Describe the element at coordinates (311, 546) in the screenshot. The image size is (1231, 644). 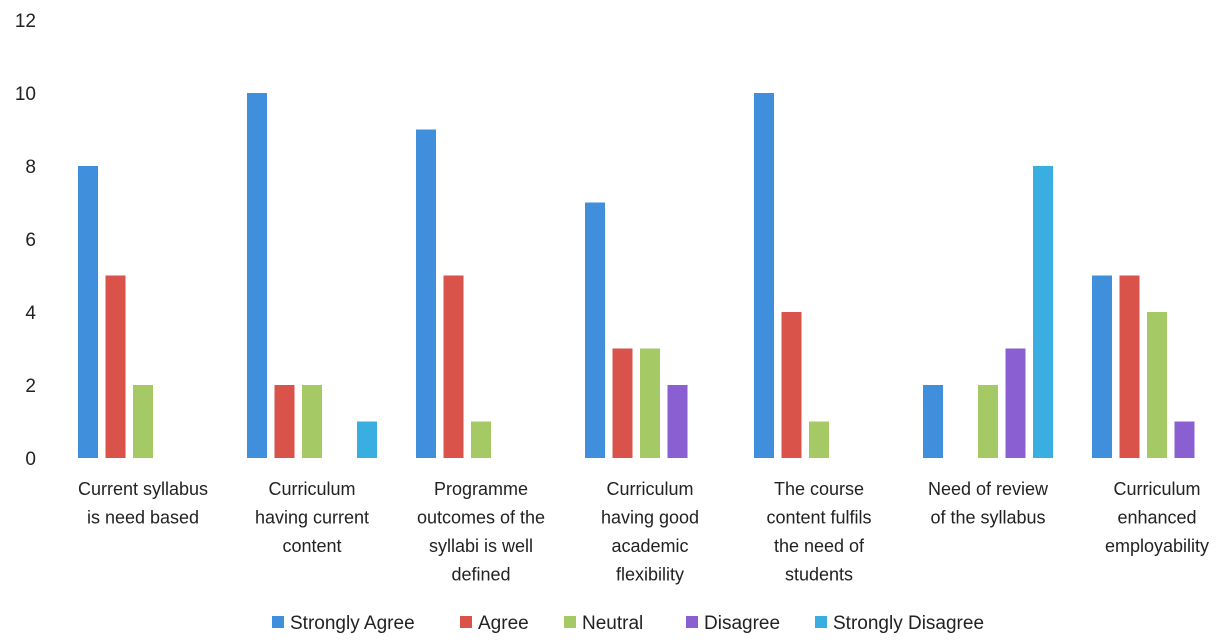
I see `x-category-label-line: content` at that location.